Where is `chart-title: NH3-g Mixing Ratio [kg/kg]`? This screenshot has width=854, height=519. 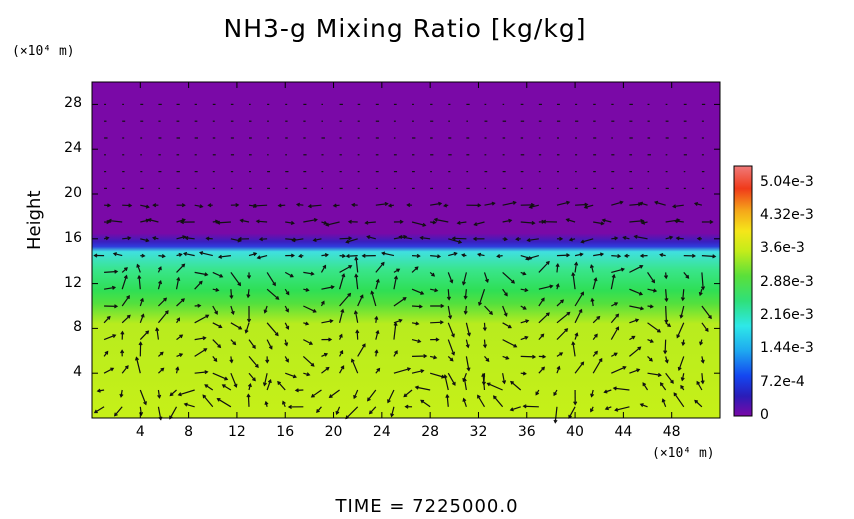
chart-title: NH3-g Mixing Ratio [kg/kg] is located at coordinates (405, 28).